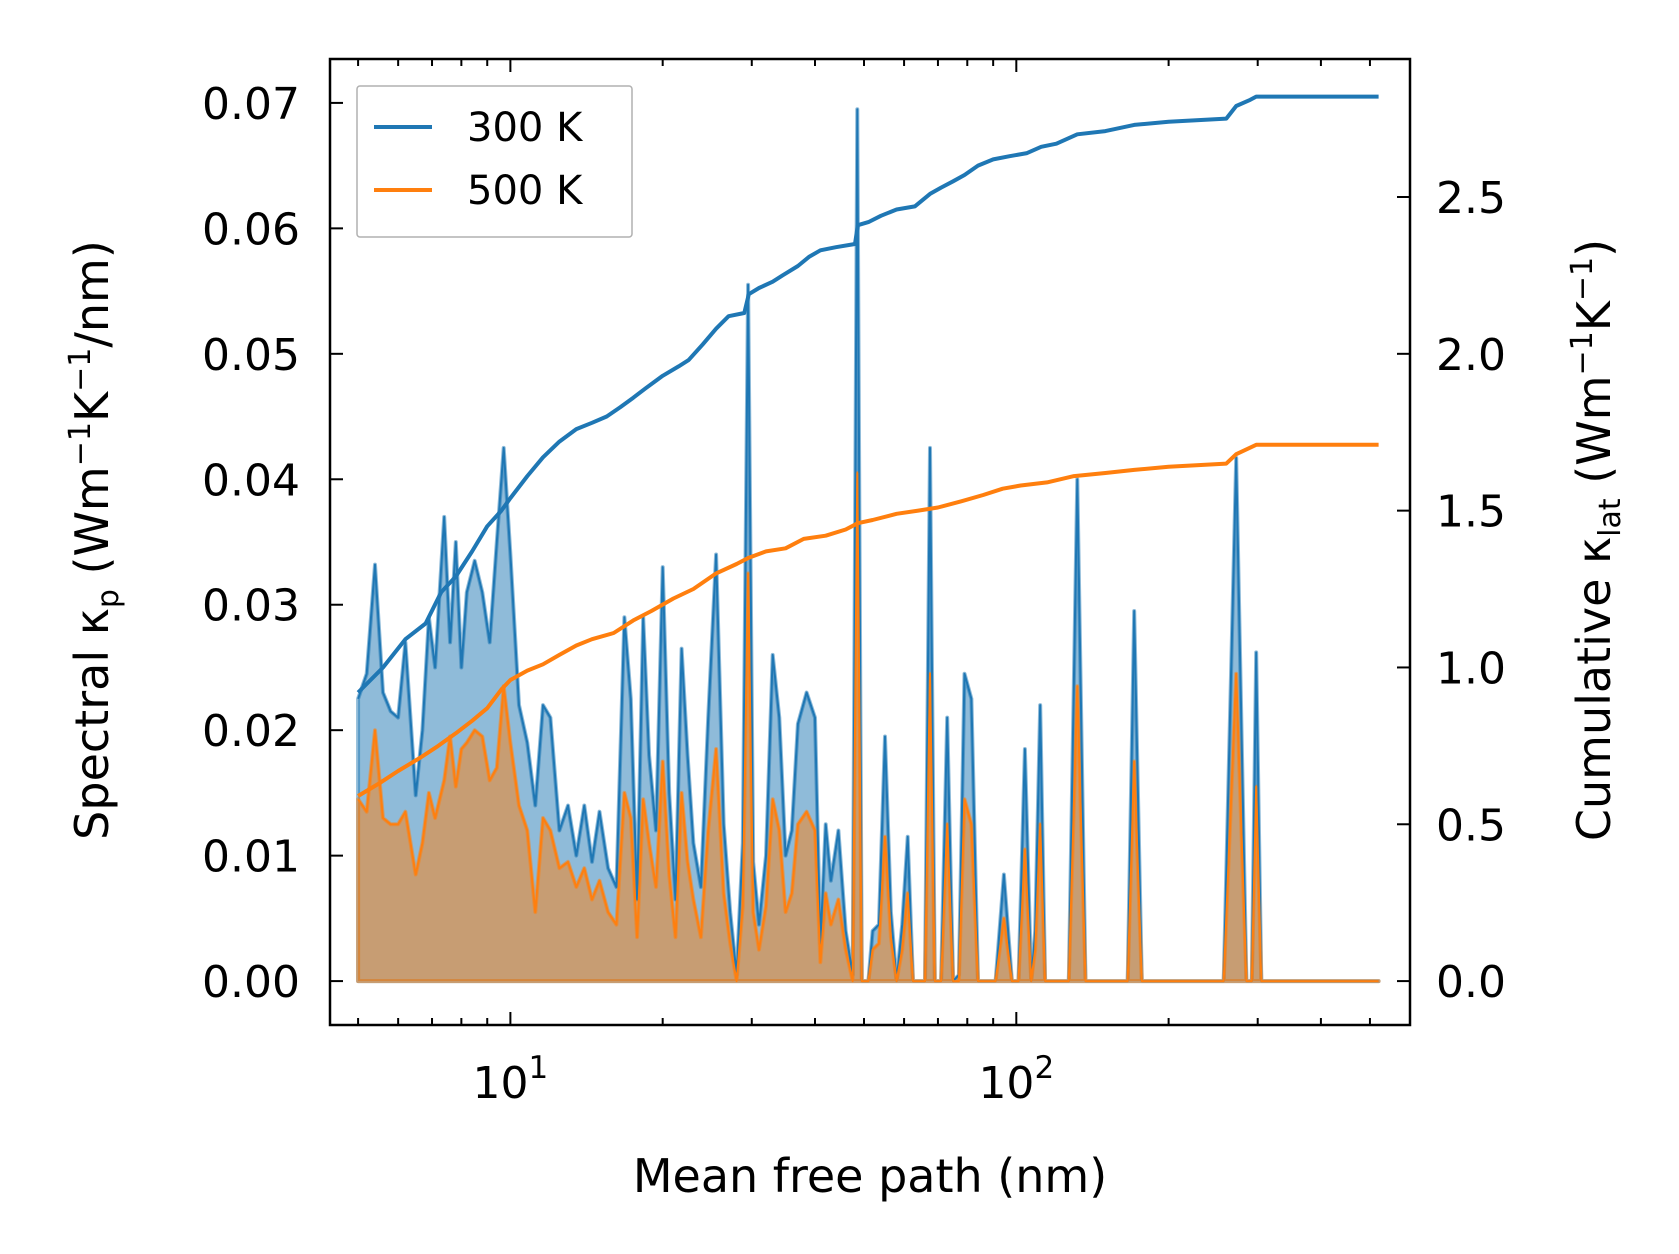 This screenshot has height=1254, width=1679. I want to click on left-y-tick-label: 0.07, so click(251, 104).